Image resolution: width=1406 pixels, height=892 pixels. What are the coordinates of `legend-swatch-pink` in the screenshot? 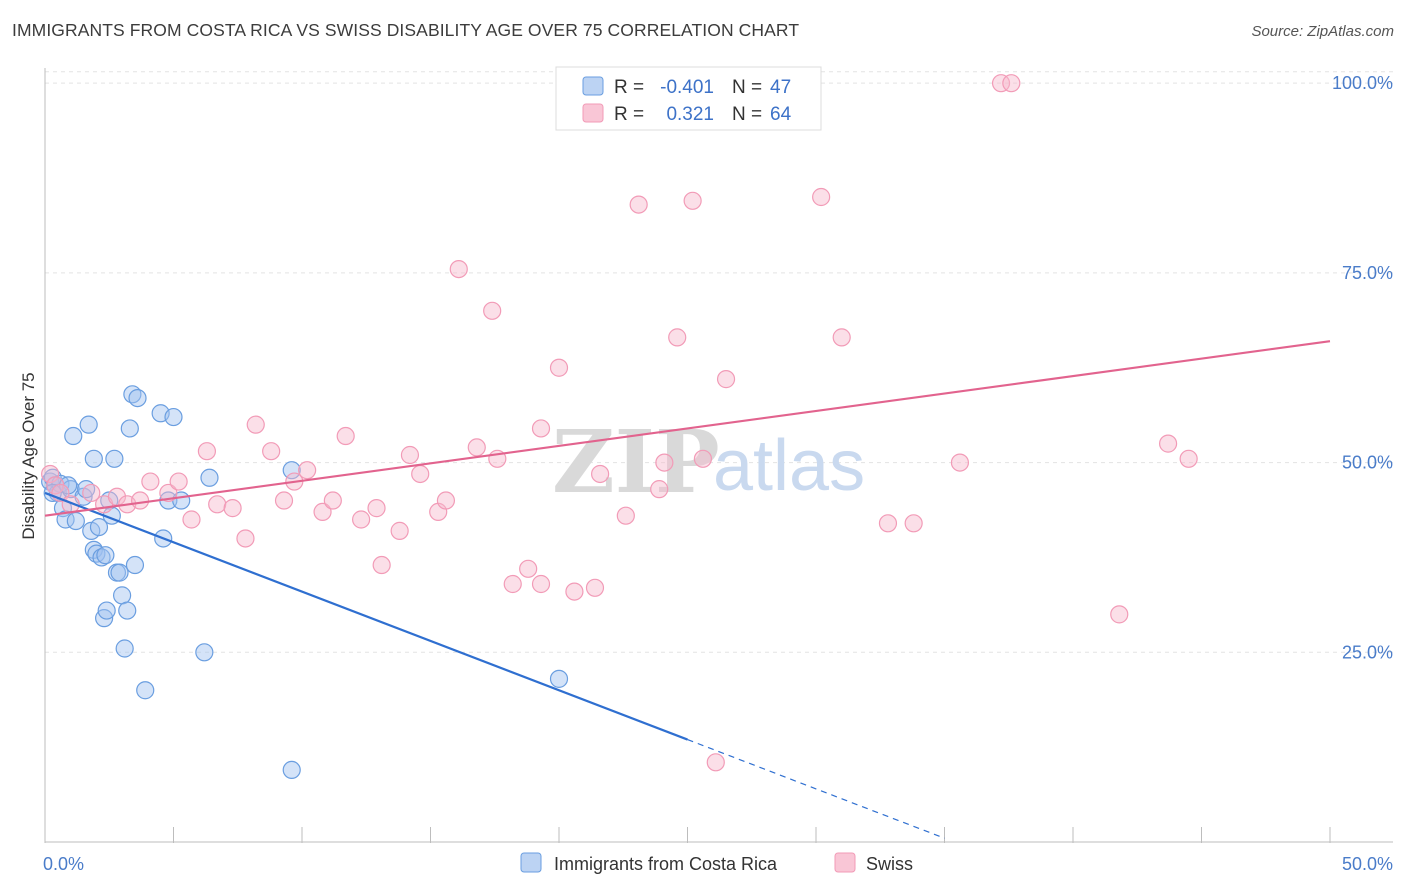 It's located at (593, 113).